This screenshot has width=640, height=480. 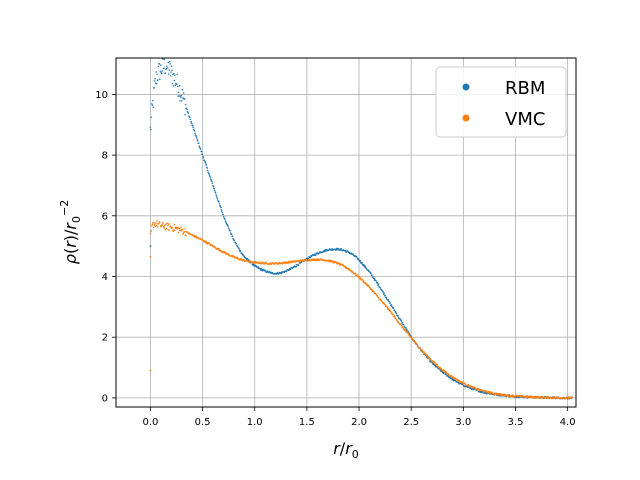 I want to click on x-tick-label: 4.0, so click(x=568, y=422).